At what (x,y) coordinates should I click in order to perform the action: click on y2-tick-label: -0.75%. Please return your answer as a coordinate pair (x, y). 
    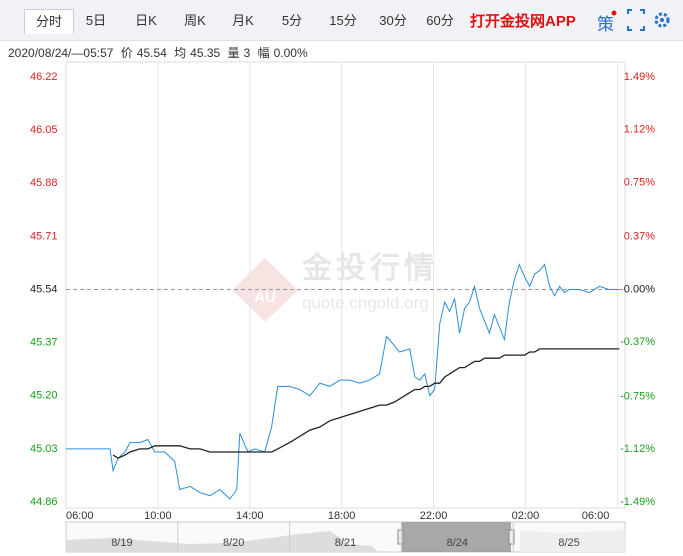
    Looking at the image, I should click on (637, 396).